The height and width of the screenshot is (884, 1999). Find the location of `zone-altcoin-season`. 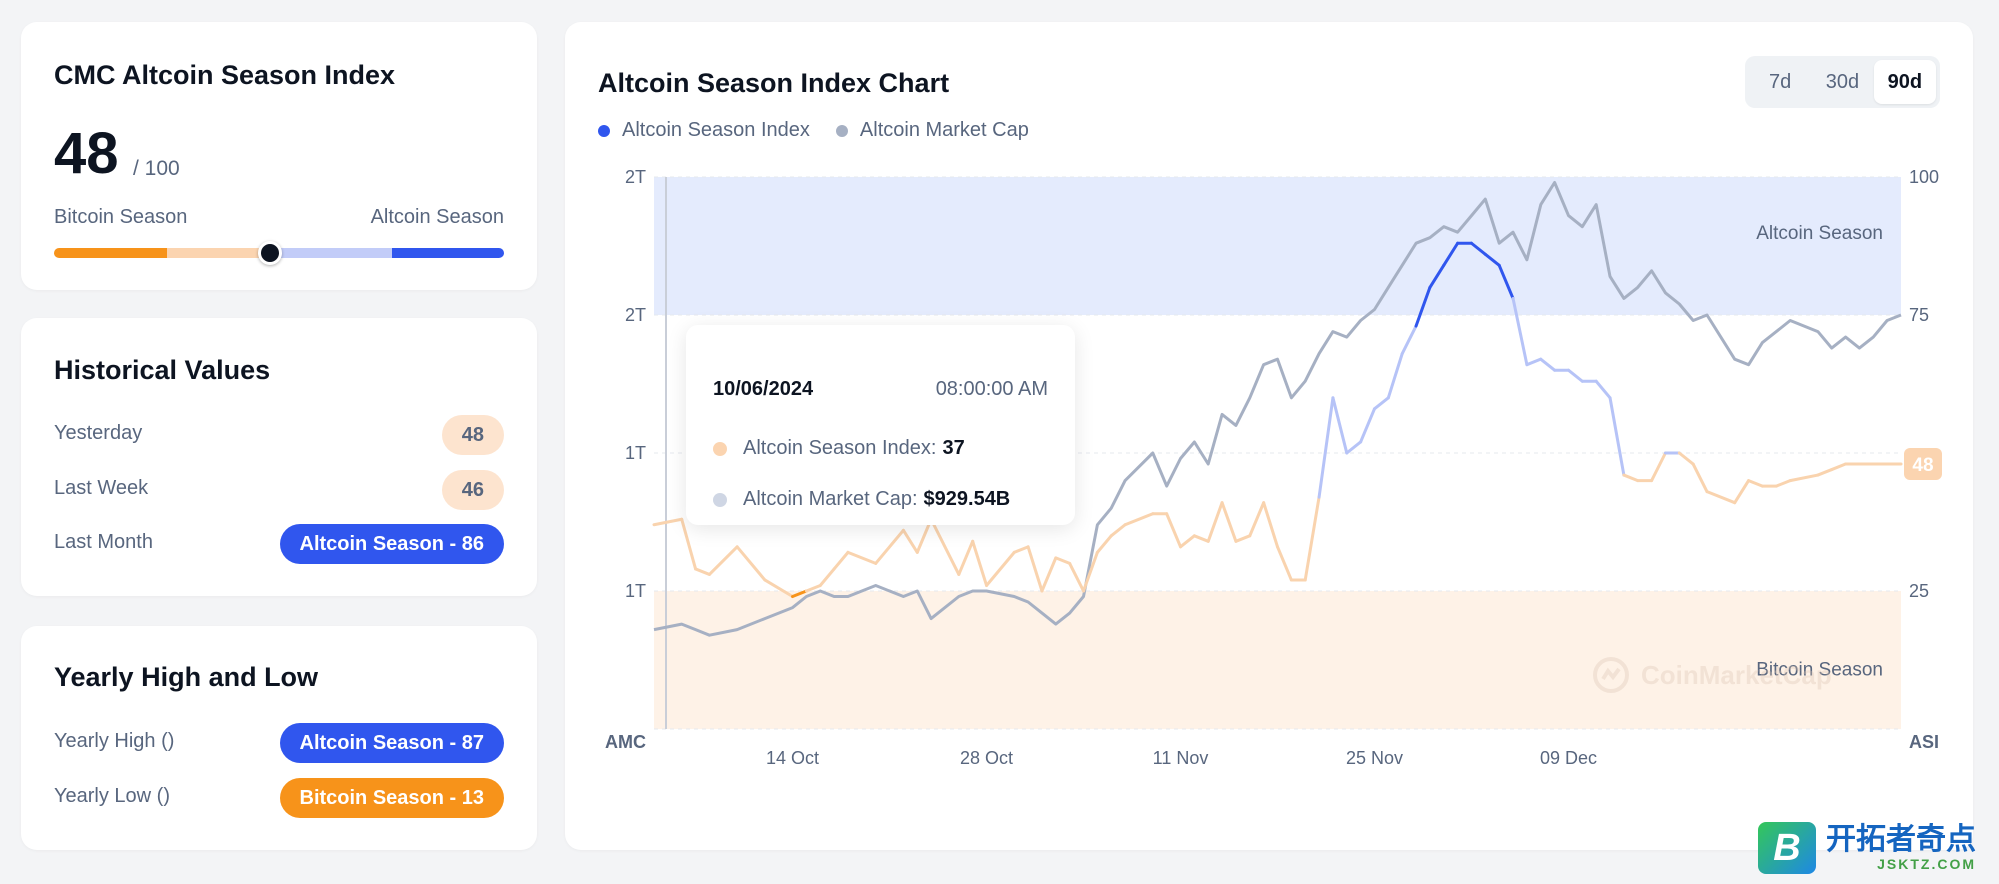

zone-altcoin-season is located at coordinates (1277, 246).